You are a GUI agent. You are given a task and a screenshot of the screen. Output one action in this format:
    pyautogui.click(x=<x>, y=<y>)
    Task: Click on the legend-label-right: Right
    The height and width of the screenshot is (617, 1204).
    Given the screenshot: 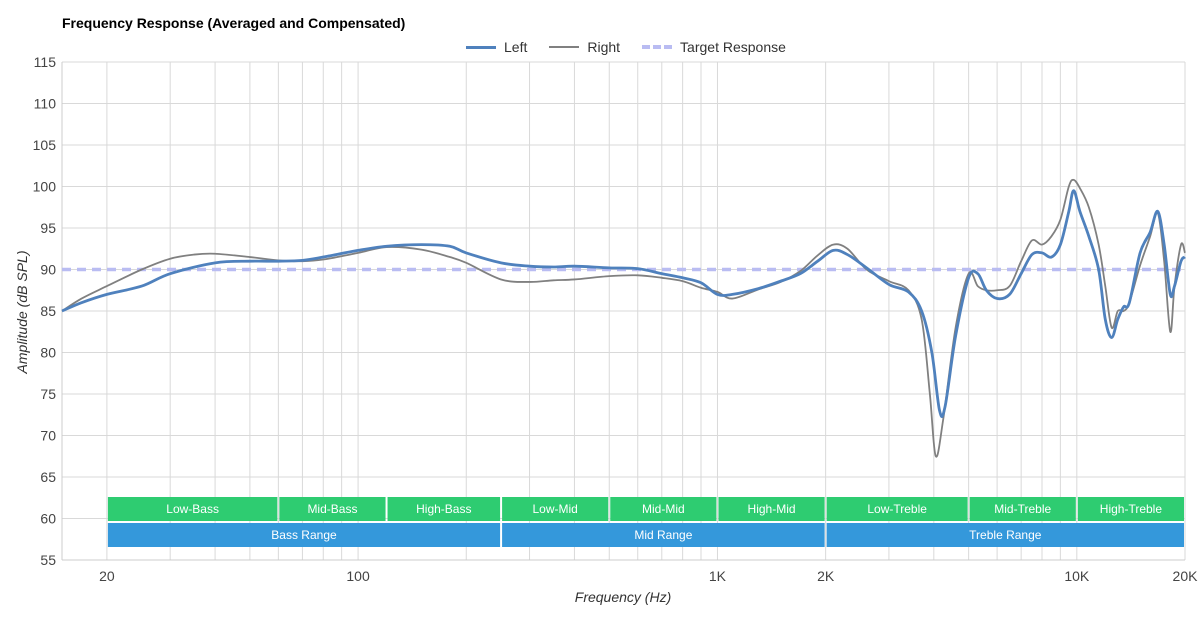 What is the action you would take?
    pyautogui.click(x=604, y=47)
    